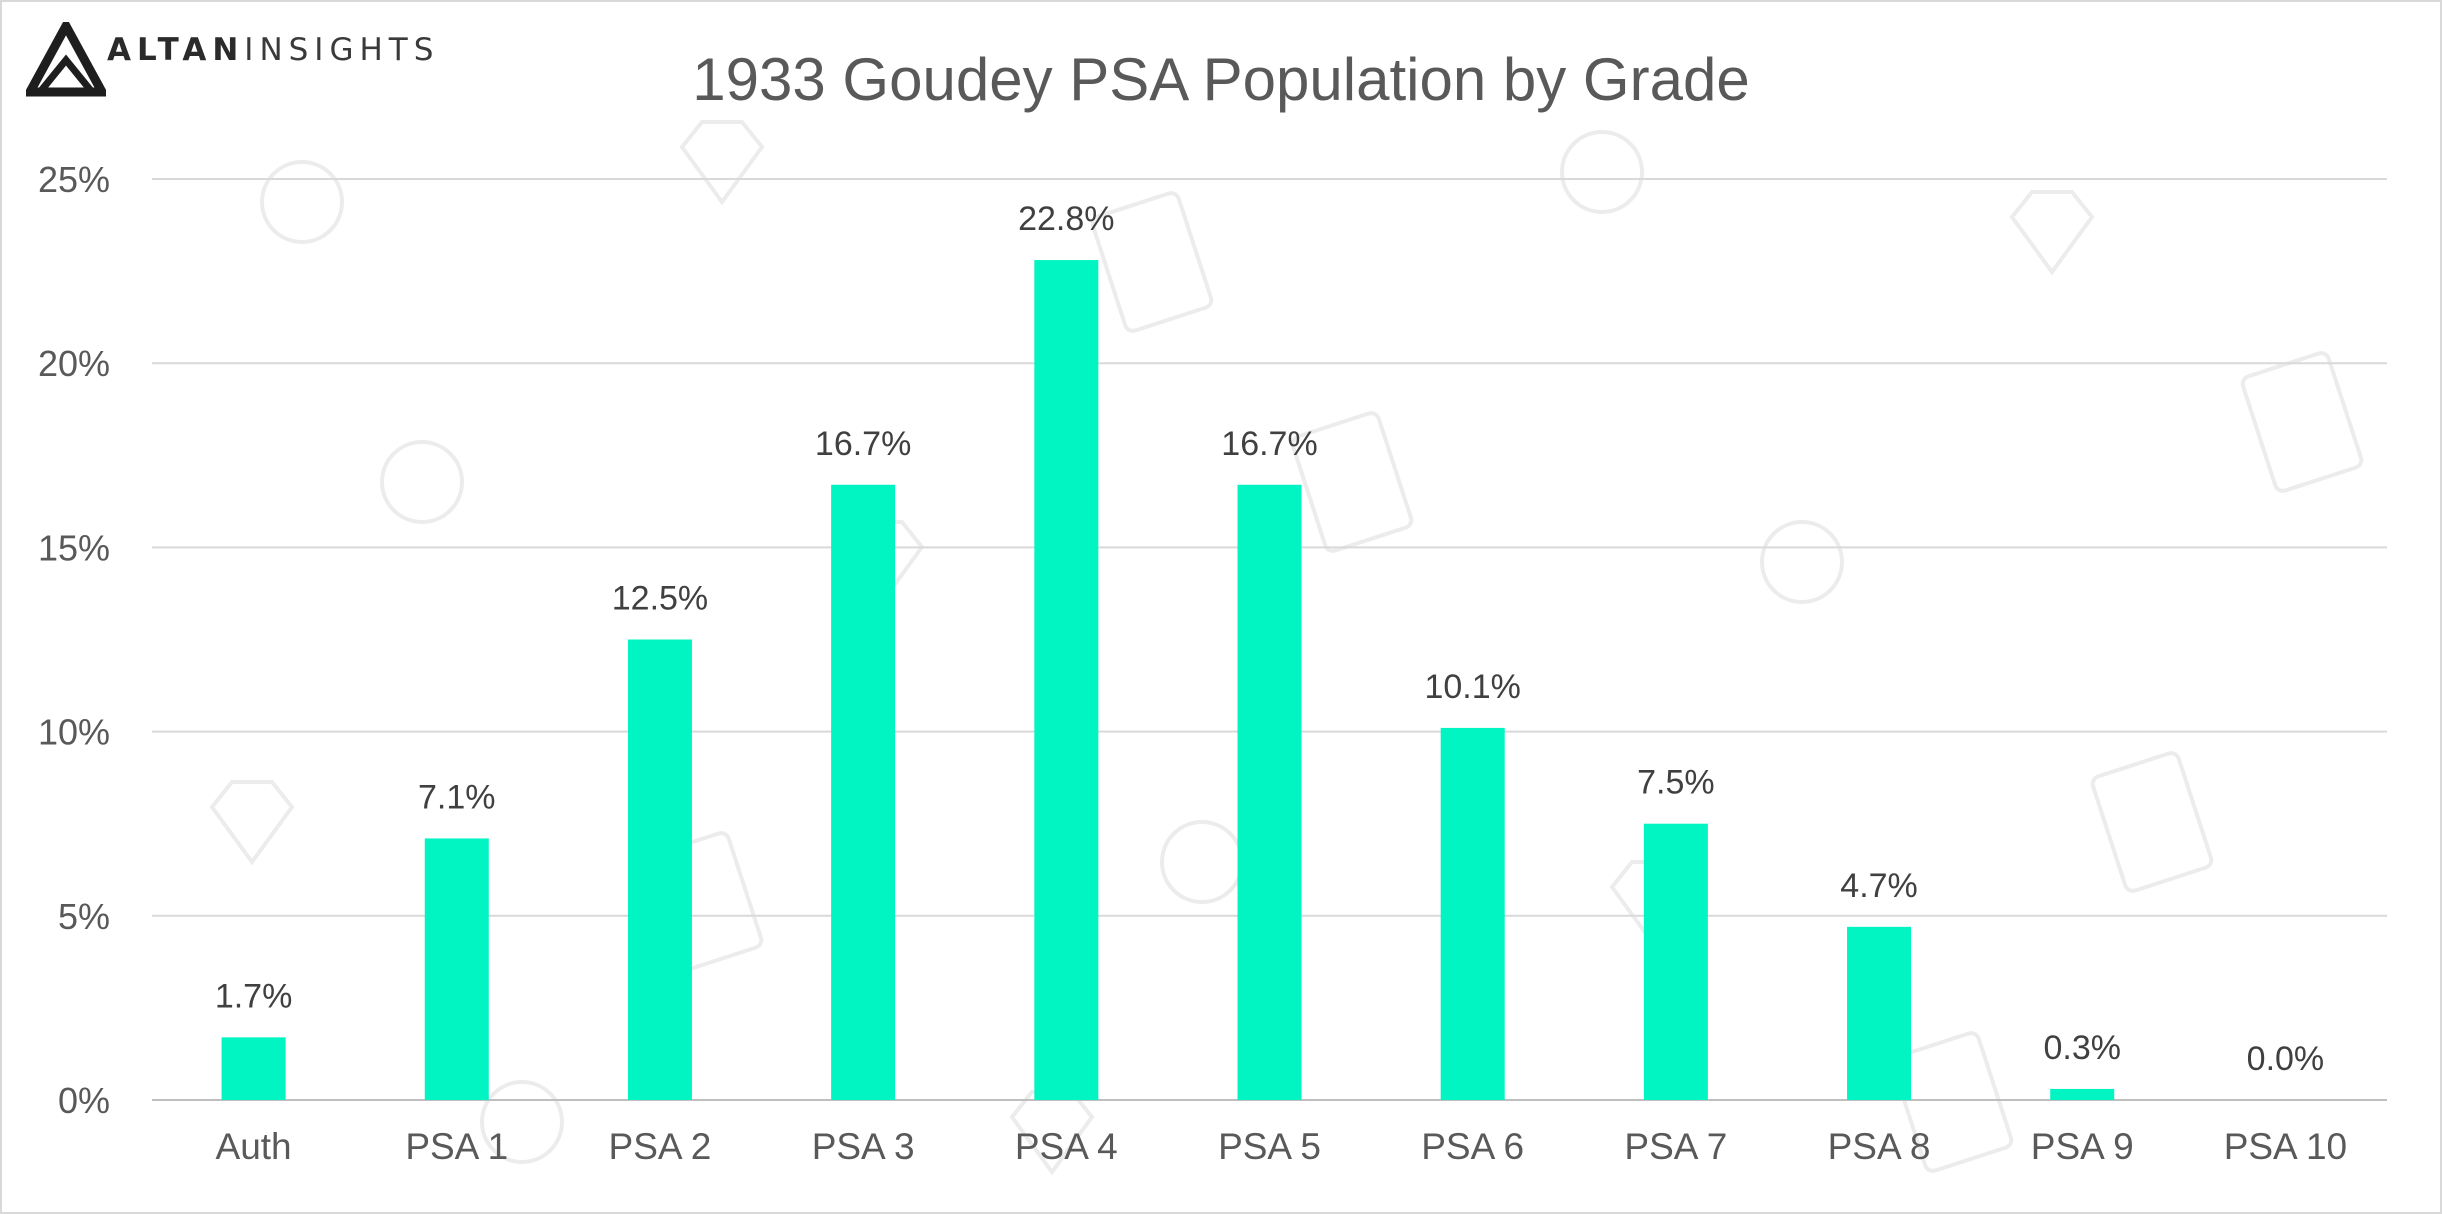  I want to click on x-category-label: PSA 5, so click(1269, 1146).